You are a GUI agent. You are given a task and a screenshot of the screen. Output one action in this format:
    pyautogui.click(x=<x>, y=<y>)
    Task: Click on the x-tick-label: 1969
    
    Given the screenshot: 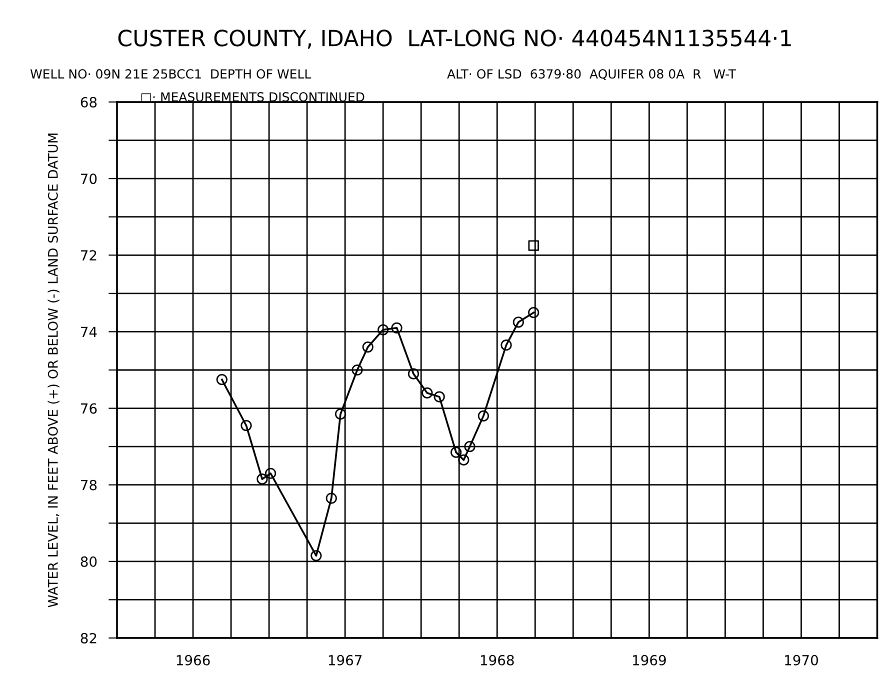 What is the action you would take?
    pyautogui.click(x=649, y=660)
    